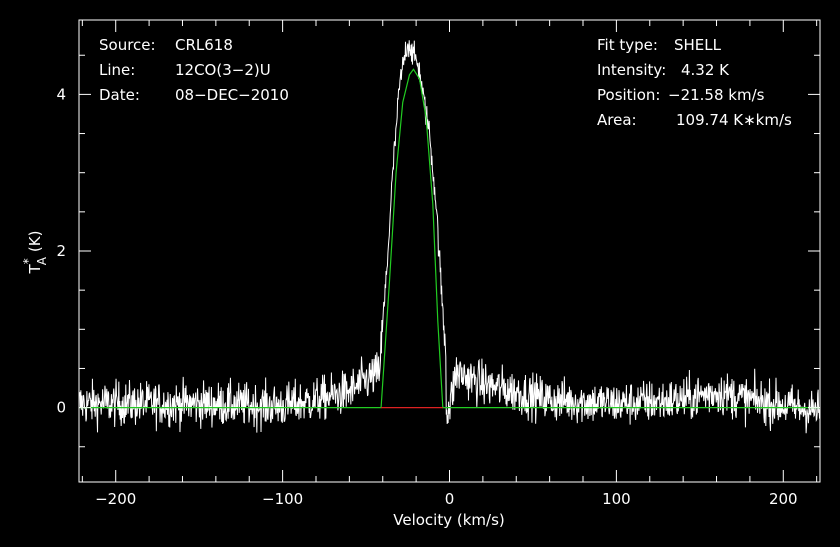 The image size is (840, 547). I want to click on x-tick-label: 0, so click(450, 499).